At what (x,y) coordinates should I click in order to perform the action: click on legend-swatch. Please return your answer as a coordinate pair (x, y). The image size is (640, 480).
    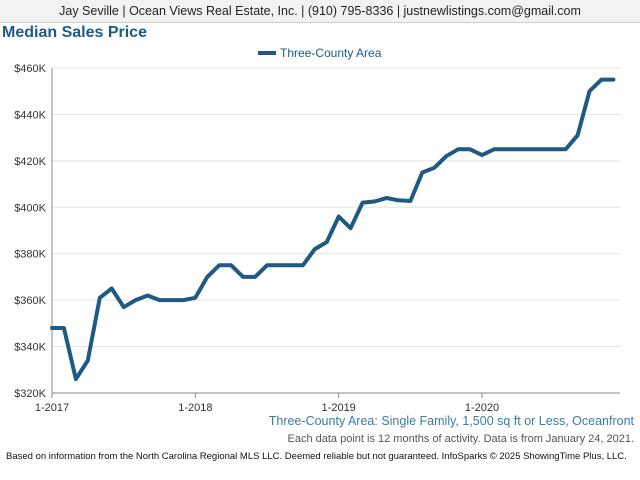
    Looking at the image, I should click on (267, 52).